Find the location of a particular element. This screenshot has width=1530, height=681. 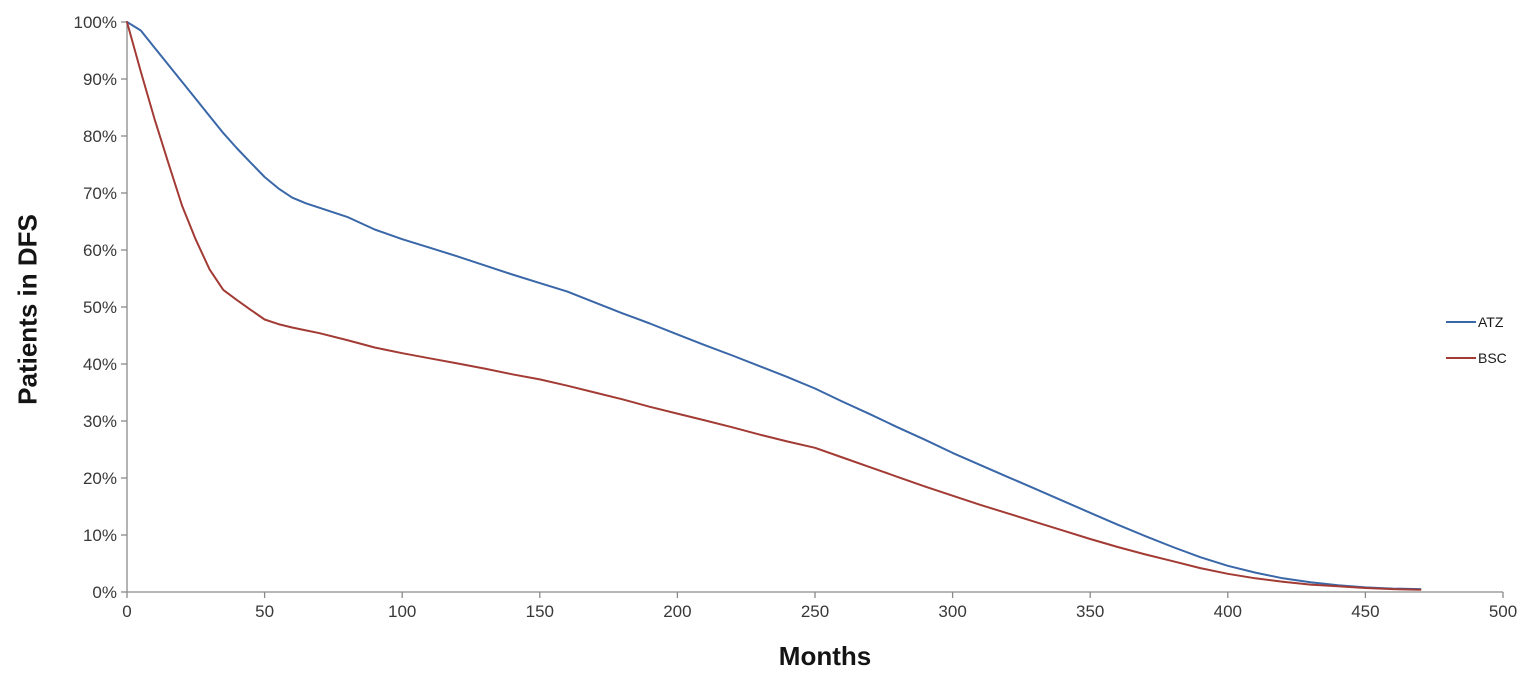

legend-label: BSC is located at coordinates (1492, 358).